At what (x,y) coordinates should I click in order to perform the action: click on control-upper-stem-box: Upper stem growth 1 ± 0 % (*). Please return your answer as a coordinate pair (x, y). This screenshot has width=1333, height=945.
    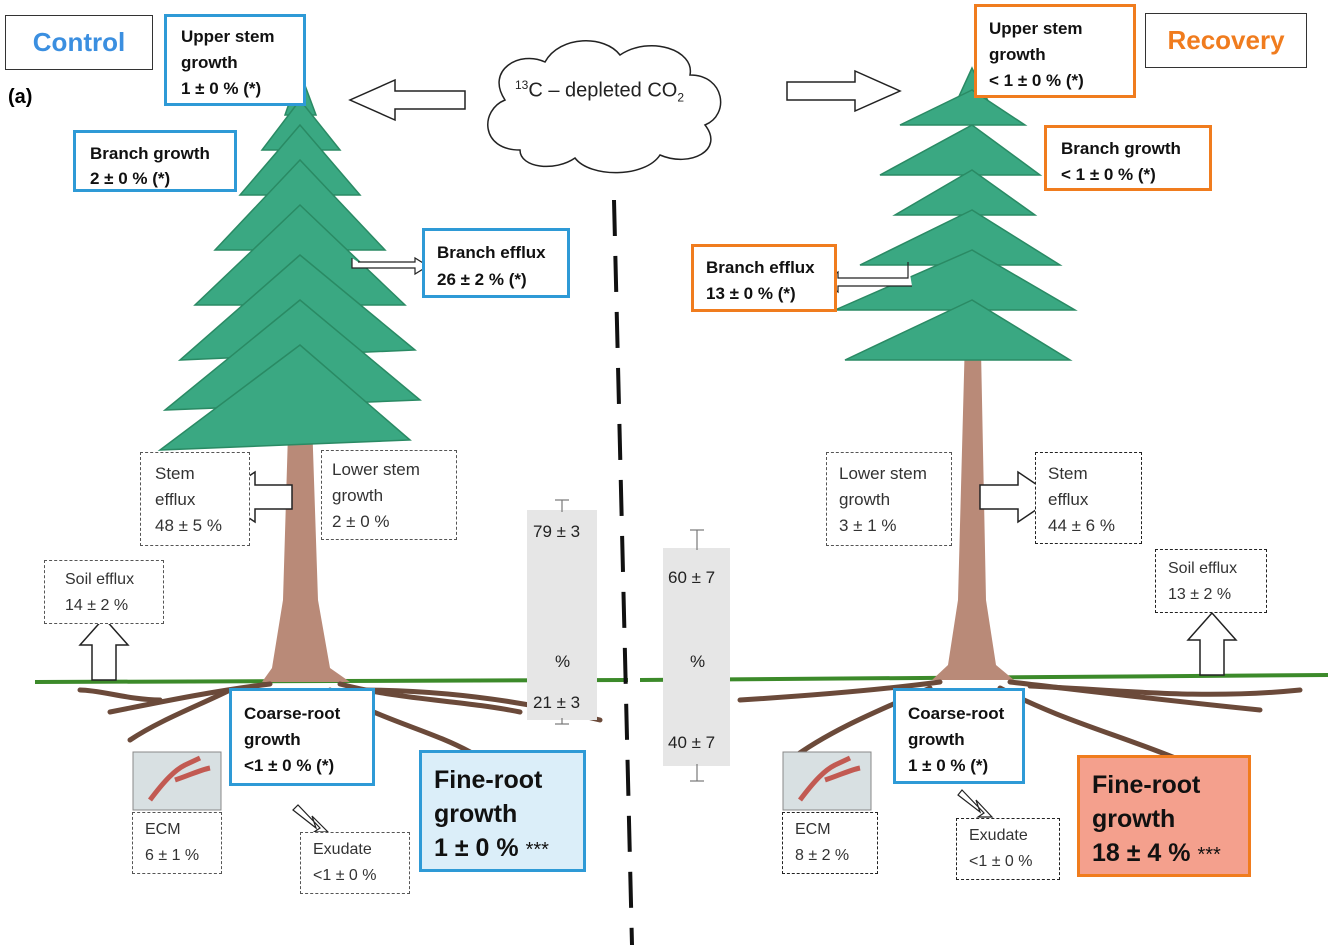
    Looking at the image, I should click on (235, 60).